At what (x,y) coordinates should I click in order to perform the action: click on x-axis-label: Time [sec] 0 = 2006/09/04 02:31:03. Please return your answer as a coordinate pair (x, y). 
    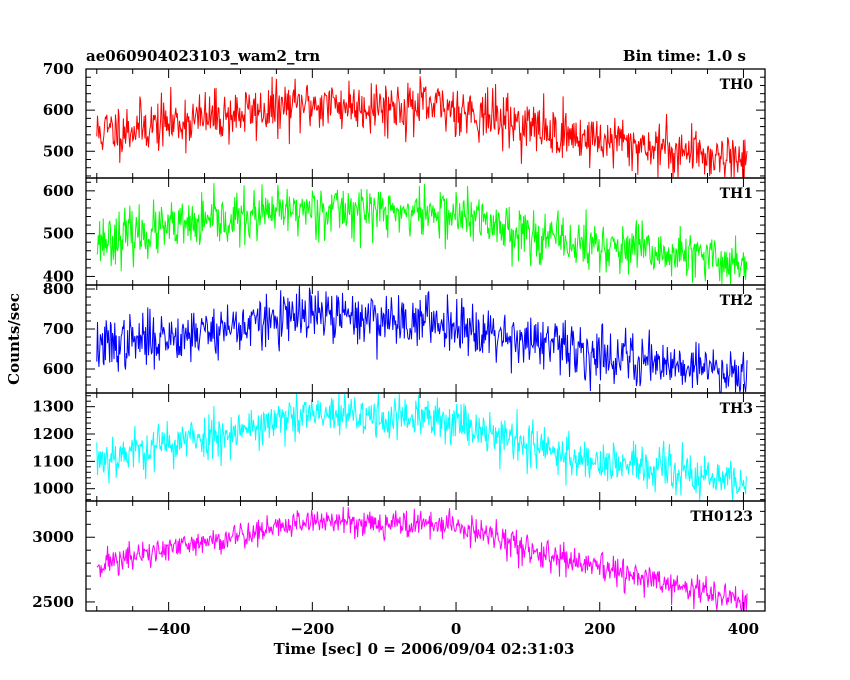
    Looking at the image, I should click on (424, 649).